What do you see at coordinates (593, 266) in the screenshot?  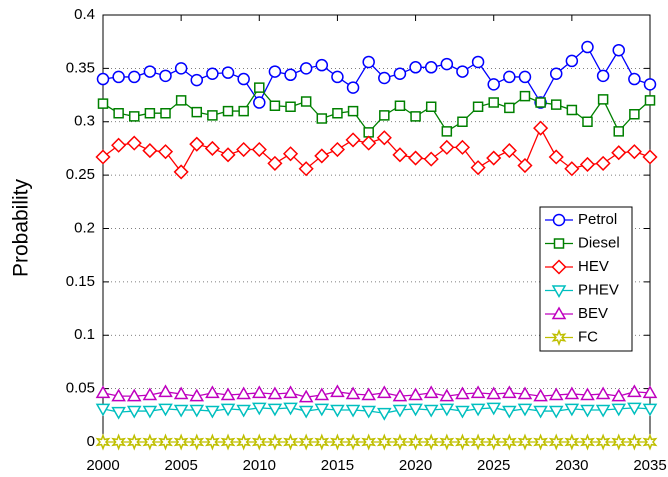 I see `legend-label: HEV` at bounding box center [593, 266].